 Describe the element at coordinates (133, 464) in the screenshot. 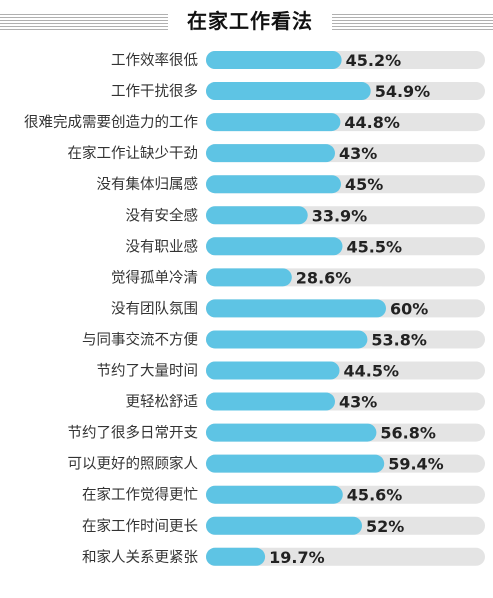

I see `category-label: 可以更好的照顾家人` at that location.